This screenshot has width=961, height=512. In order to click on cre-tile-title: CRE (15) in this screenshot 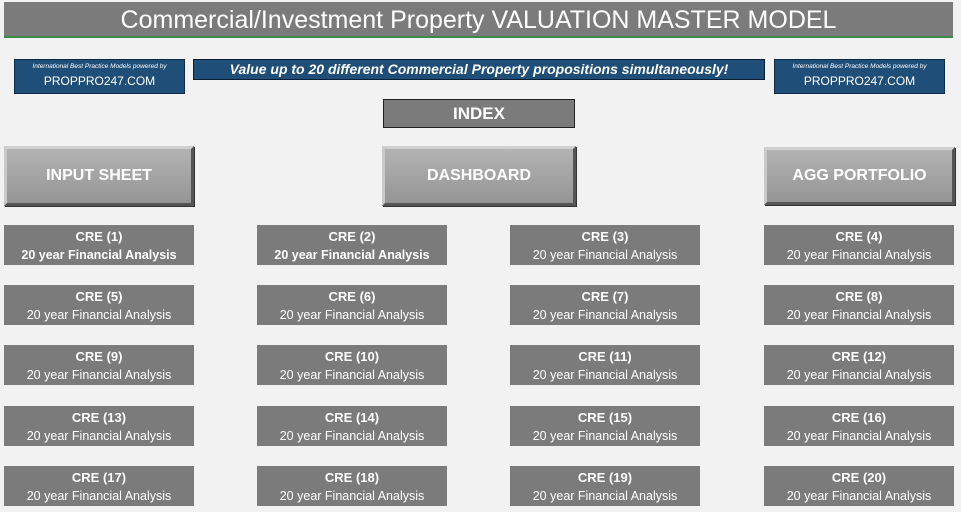, I will do `click(605, 417)`.